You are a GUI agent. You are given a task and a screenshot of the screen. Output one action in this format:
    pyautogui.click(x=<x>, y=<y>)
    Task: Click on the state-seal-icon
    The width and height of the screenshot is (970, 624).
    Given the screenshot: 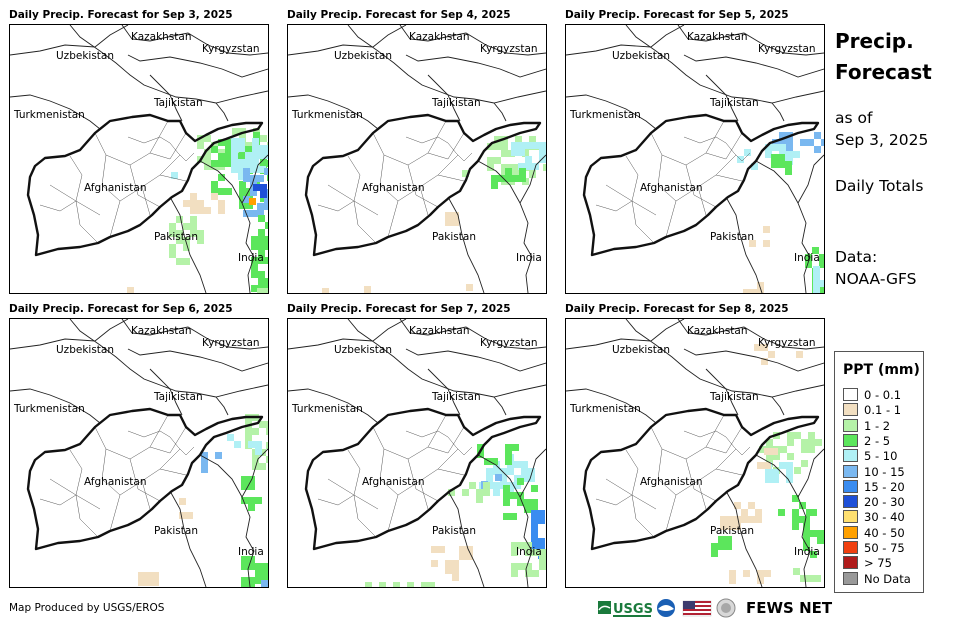 What is the action you would take?
    pyautogui.click(x=726, y=608)
    